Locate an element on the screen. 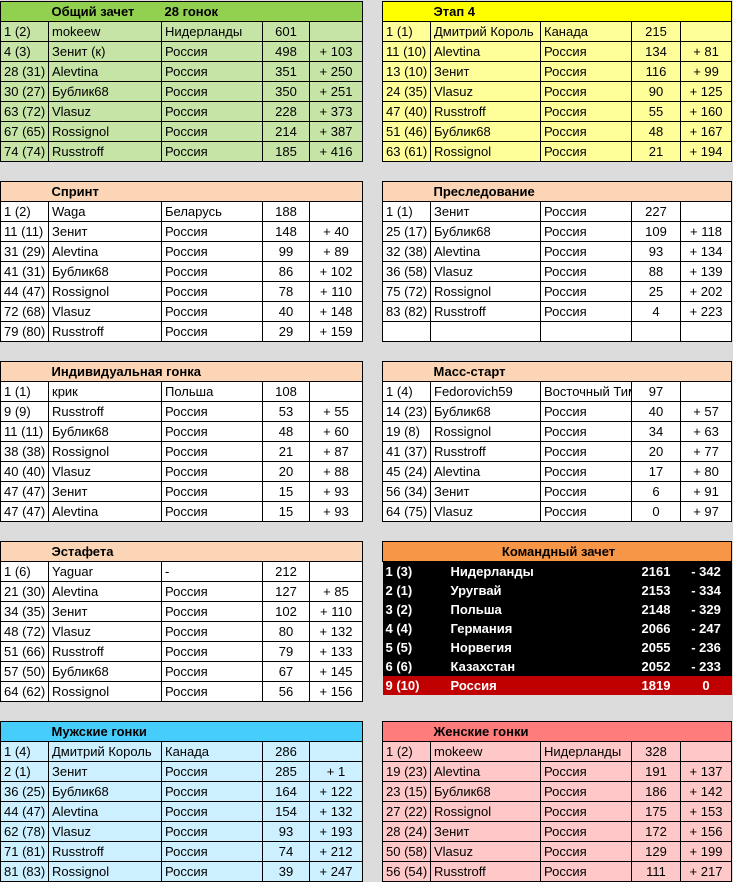 This screenshot has height=882, width=733. cell-place: 47 (40) is located at coordinates (406, 111).